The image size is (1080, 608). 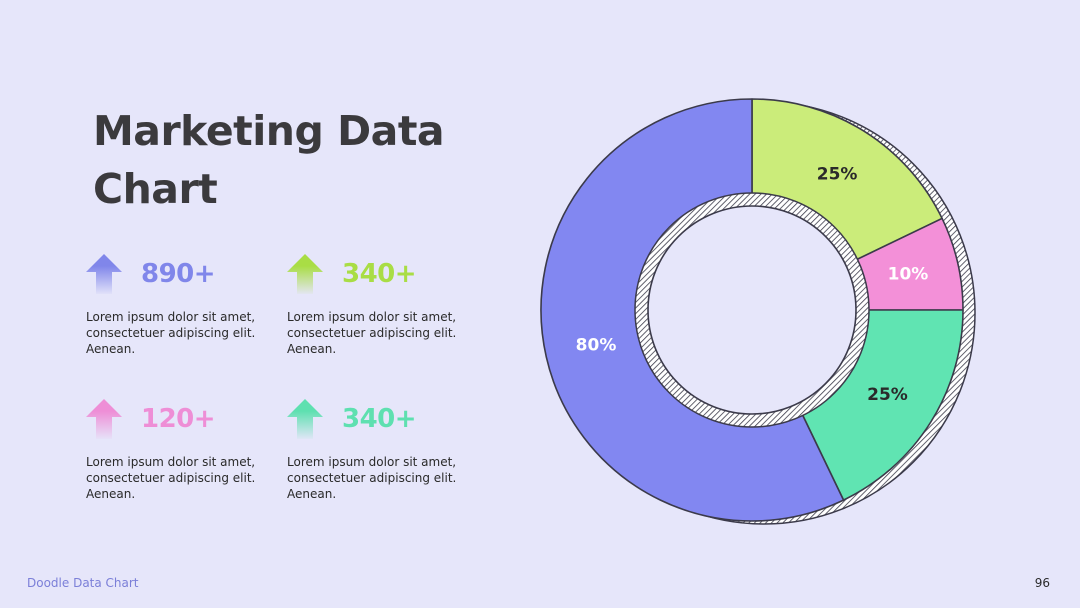 I want to click on slice-label-2: 10%, so click(x=908, y=274).